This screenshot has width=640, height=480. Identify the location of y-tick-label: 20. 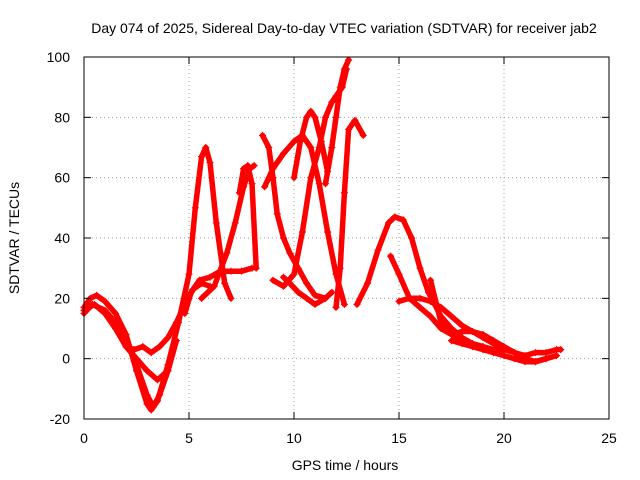
(62, 298).